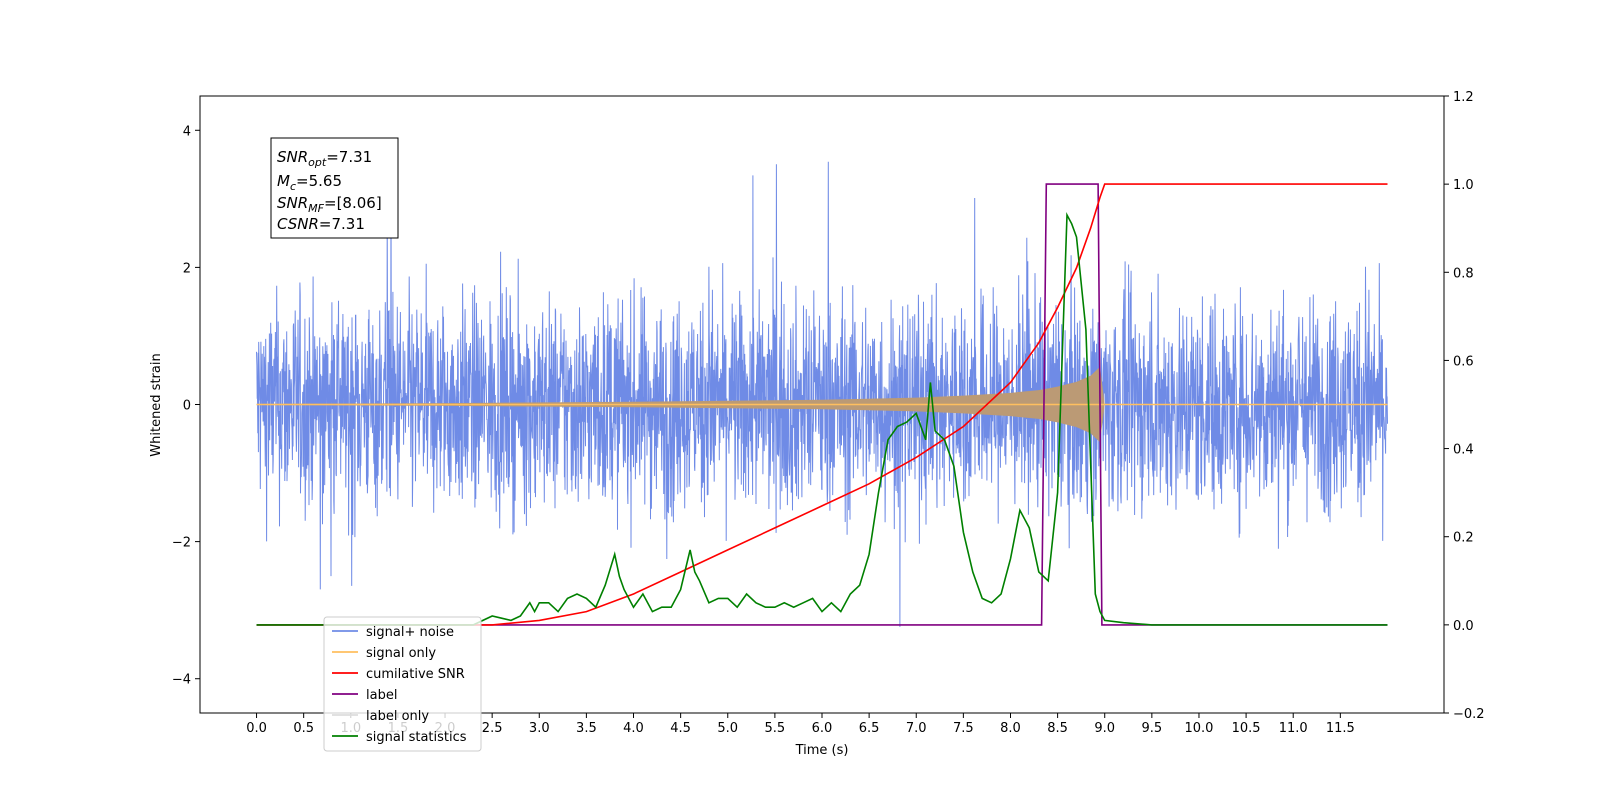 The width and height of the screenshot is (1600, 800). I want to click on annotation-snr-opt: SNRopt=7.31, so click(324, 158).